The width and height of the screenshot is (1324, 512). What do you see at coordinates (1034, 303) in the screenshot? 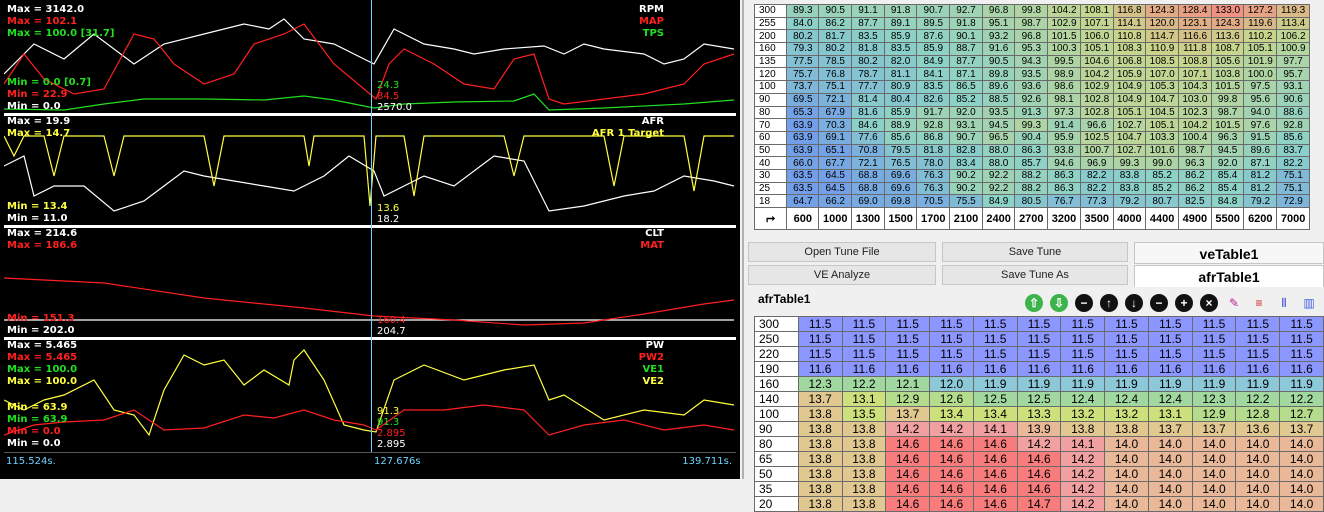
I see `up-green-icon: ⇧` at bounding box center [1034, 303].